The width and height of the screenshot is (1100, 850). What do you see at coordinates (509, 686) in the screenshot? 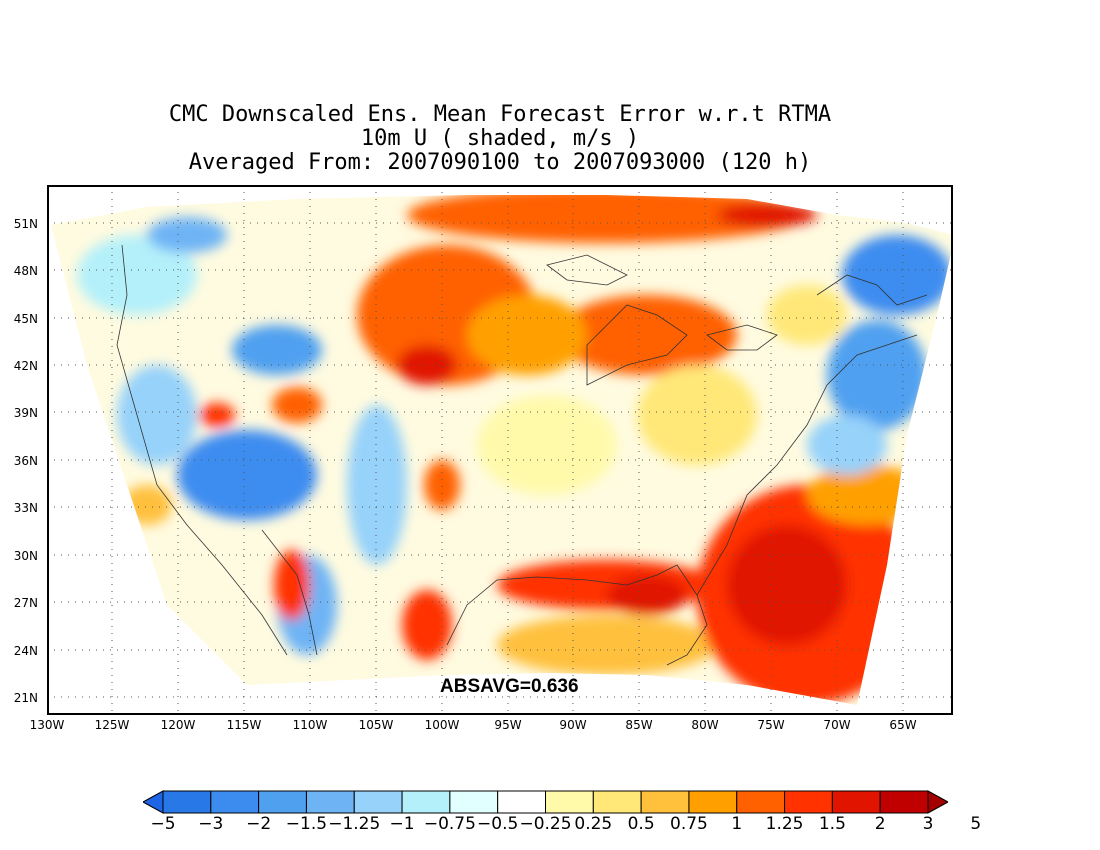
I see `absavg-annotation: ABSAVG=0.636` at bounding box center [509, 686].